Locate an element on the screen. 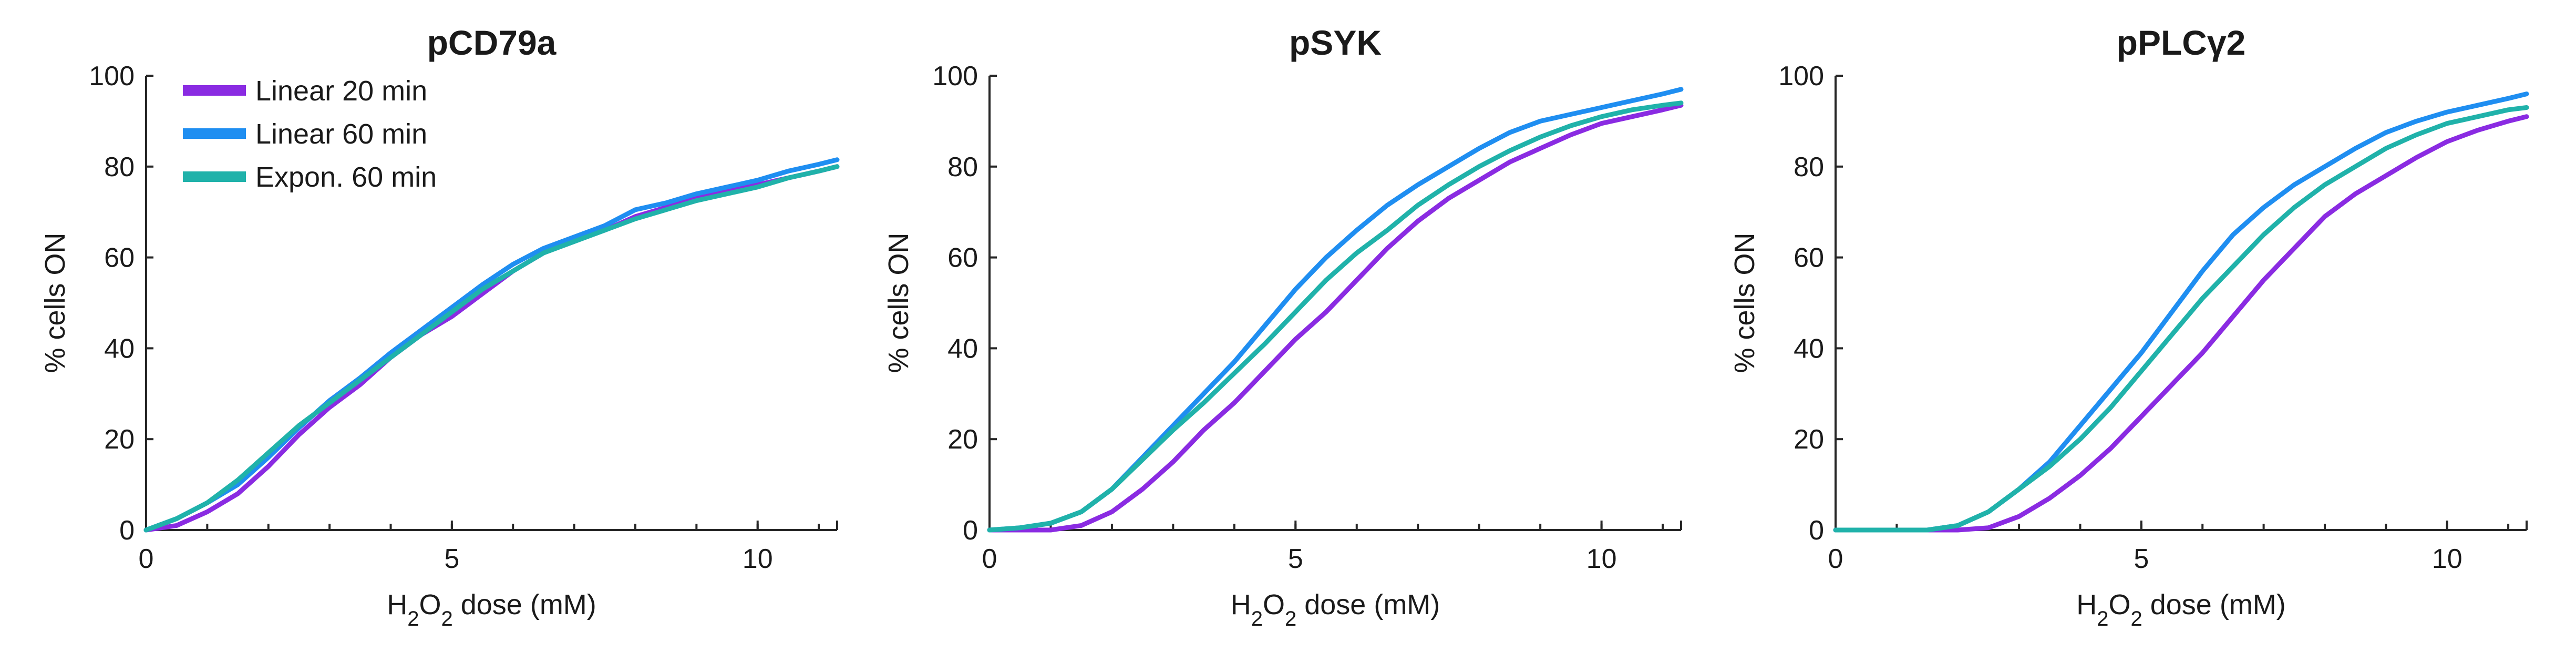 This screenshot has height=662, width=2576. legend: Linear 20 min Linear 60 min Expon. 60 min is located at coordinates (310, 134).